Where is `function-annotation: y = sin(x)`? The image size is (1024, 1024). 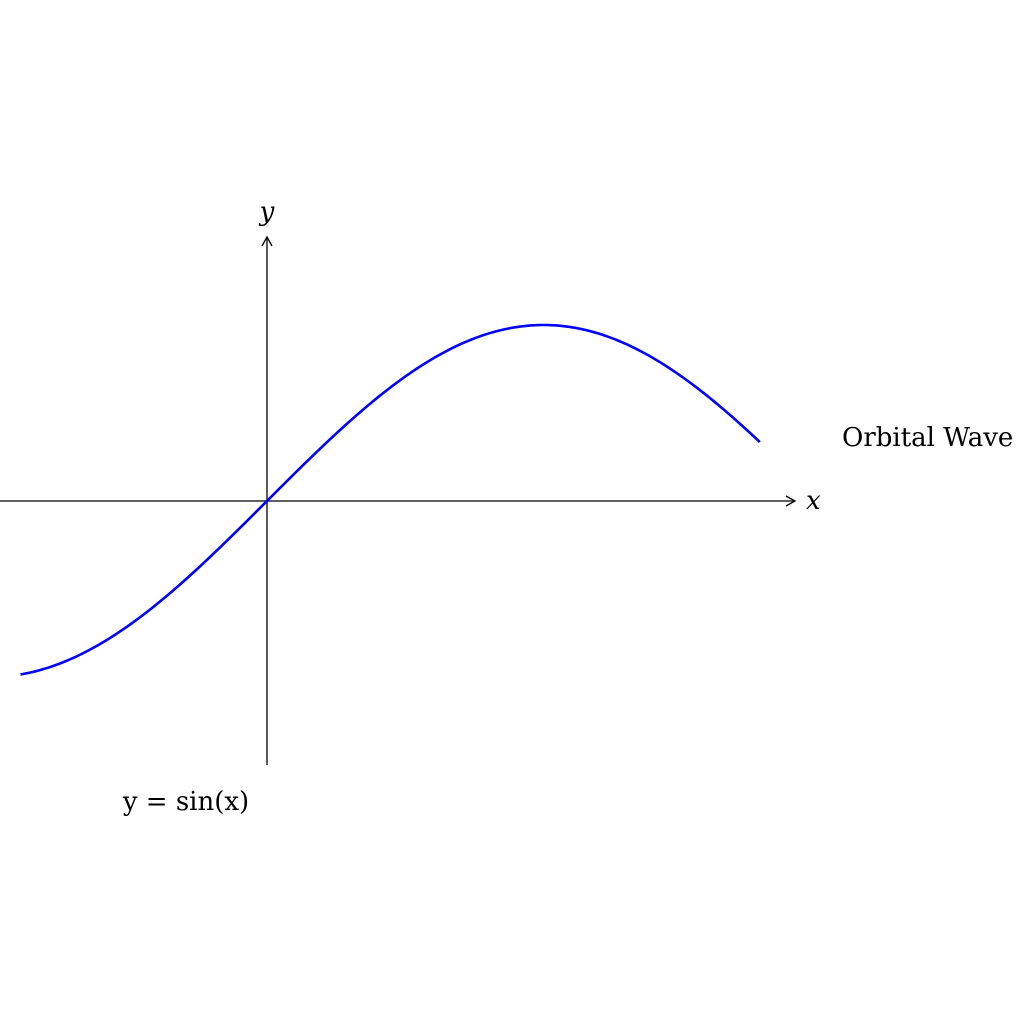 function-annotation: y = sin(x) is located at coordinates (185, 802).